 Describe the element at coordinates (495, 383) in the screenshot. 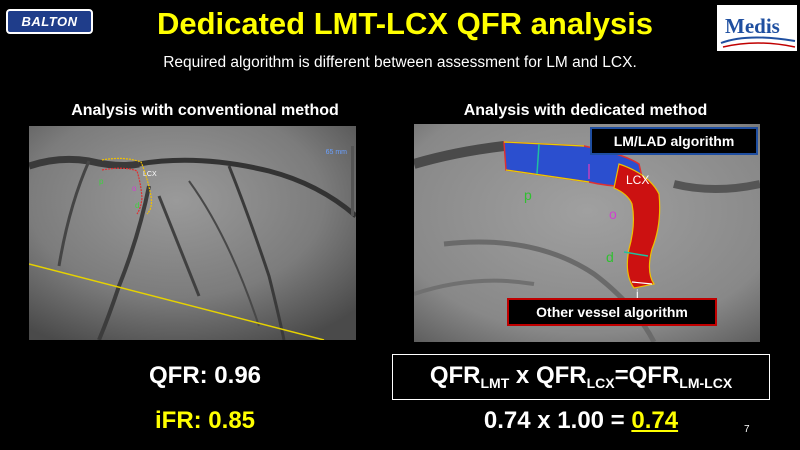

I see `formula-sub-a: LMT` at that location.